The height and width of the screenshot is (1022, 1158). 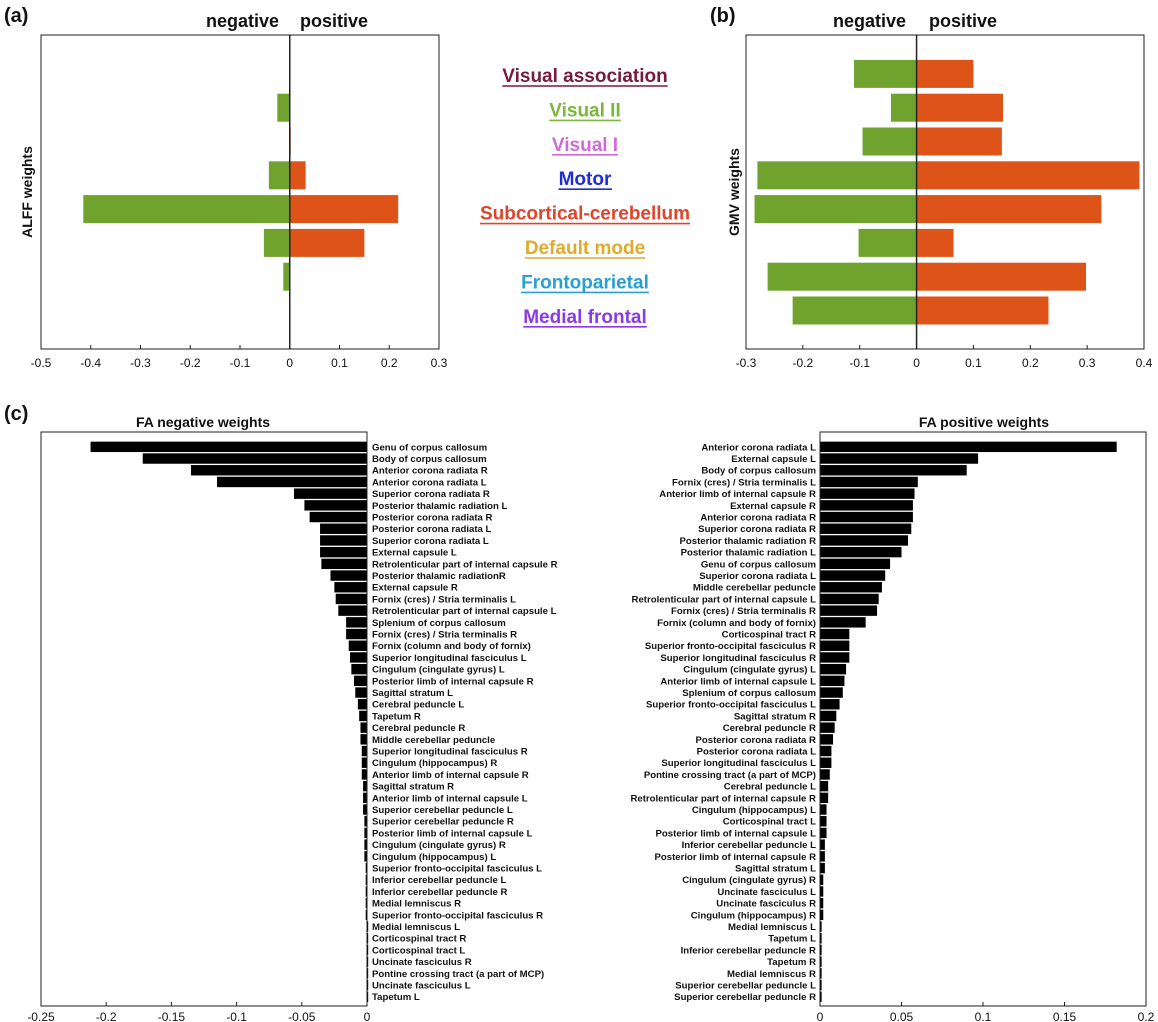 What do you see at coordinates (430, 541) in the screenshot?
I see `chart-c-negative-category-label: Superior corona radiata L` at bounding box center [430, 541].